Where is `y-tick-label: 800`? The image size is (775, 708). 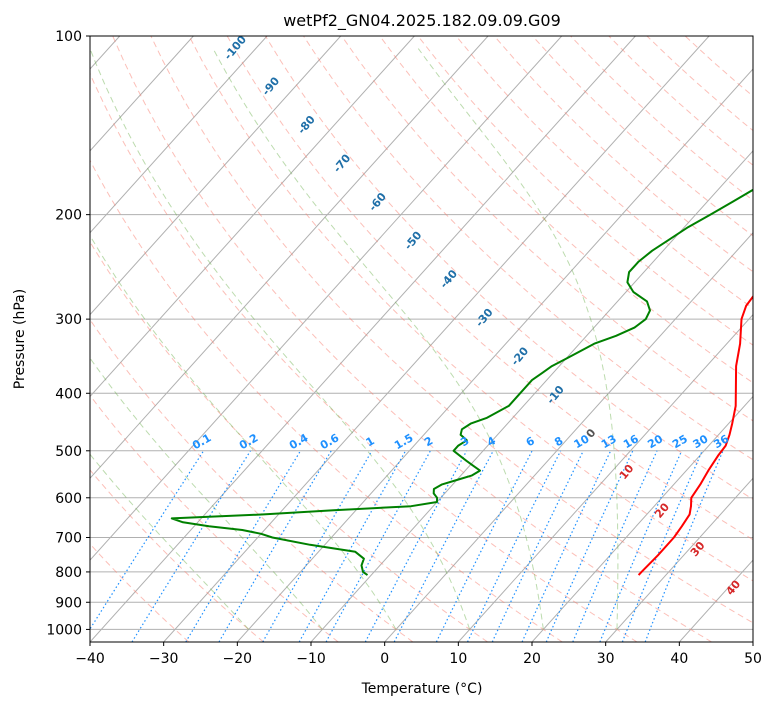
y-tick-label: 800 is located at coordinates (68, 573).